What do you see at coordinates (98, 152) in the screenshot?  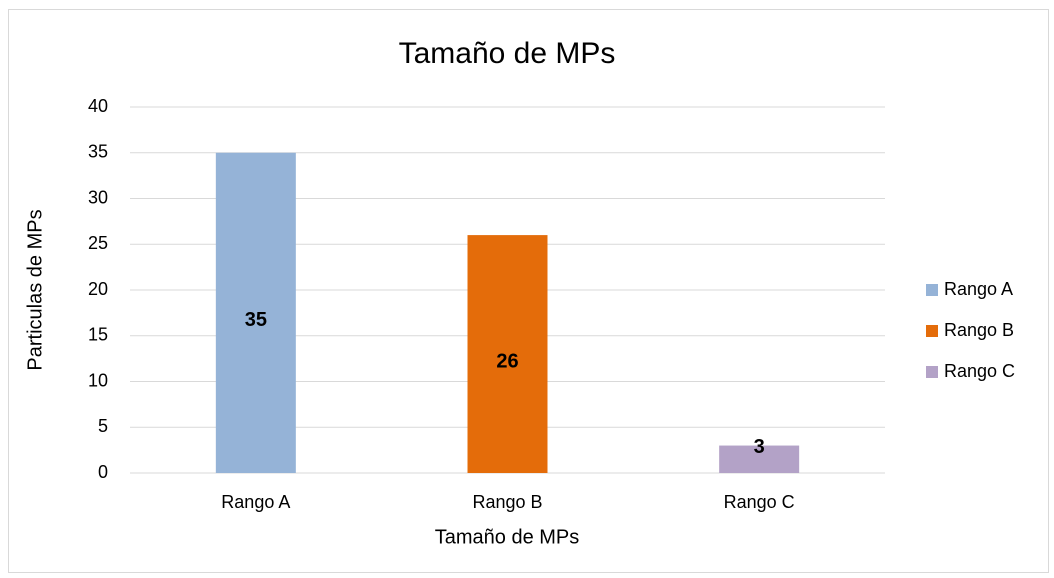 I see `y-tick-label: 35` at bounding box center [98, 152].